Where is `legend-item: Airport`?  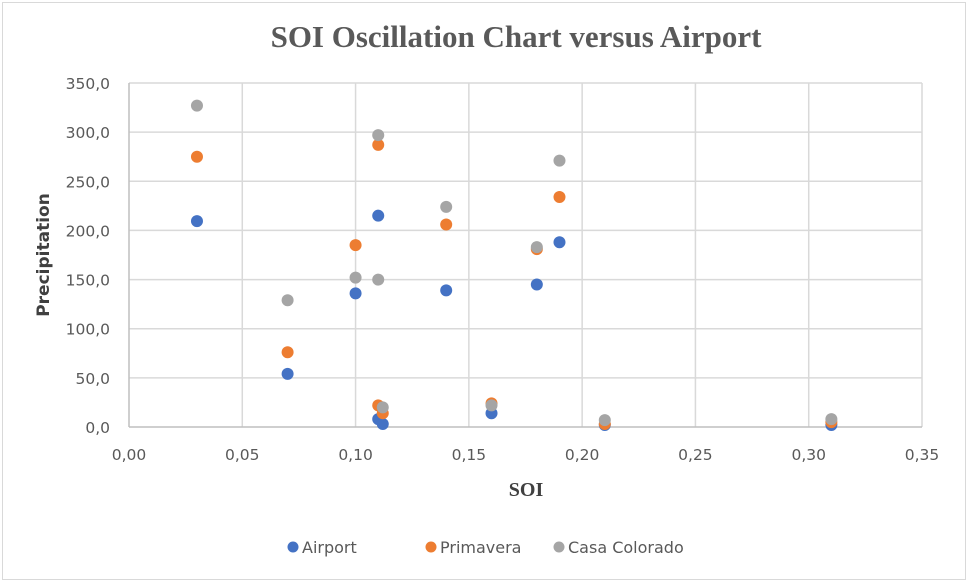
legend-item: Airport is located at coordinates (322, 547).